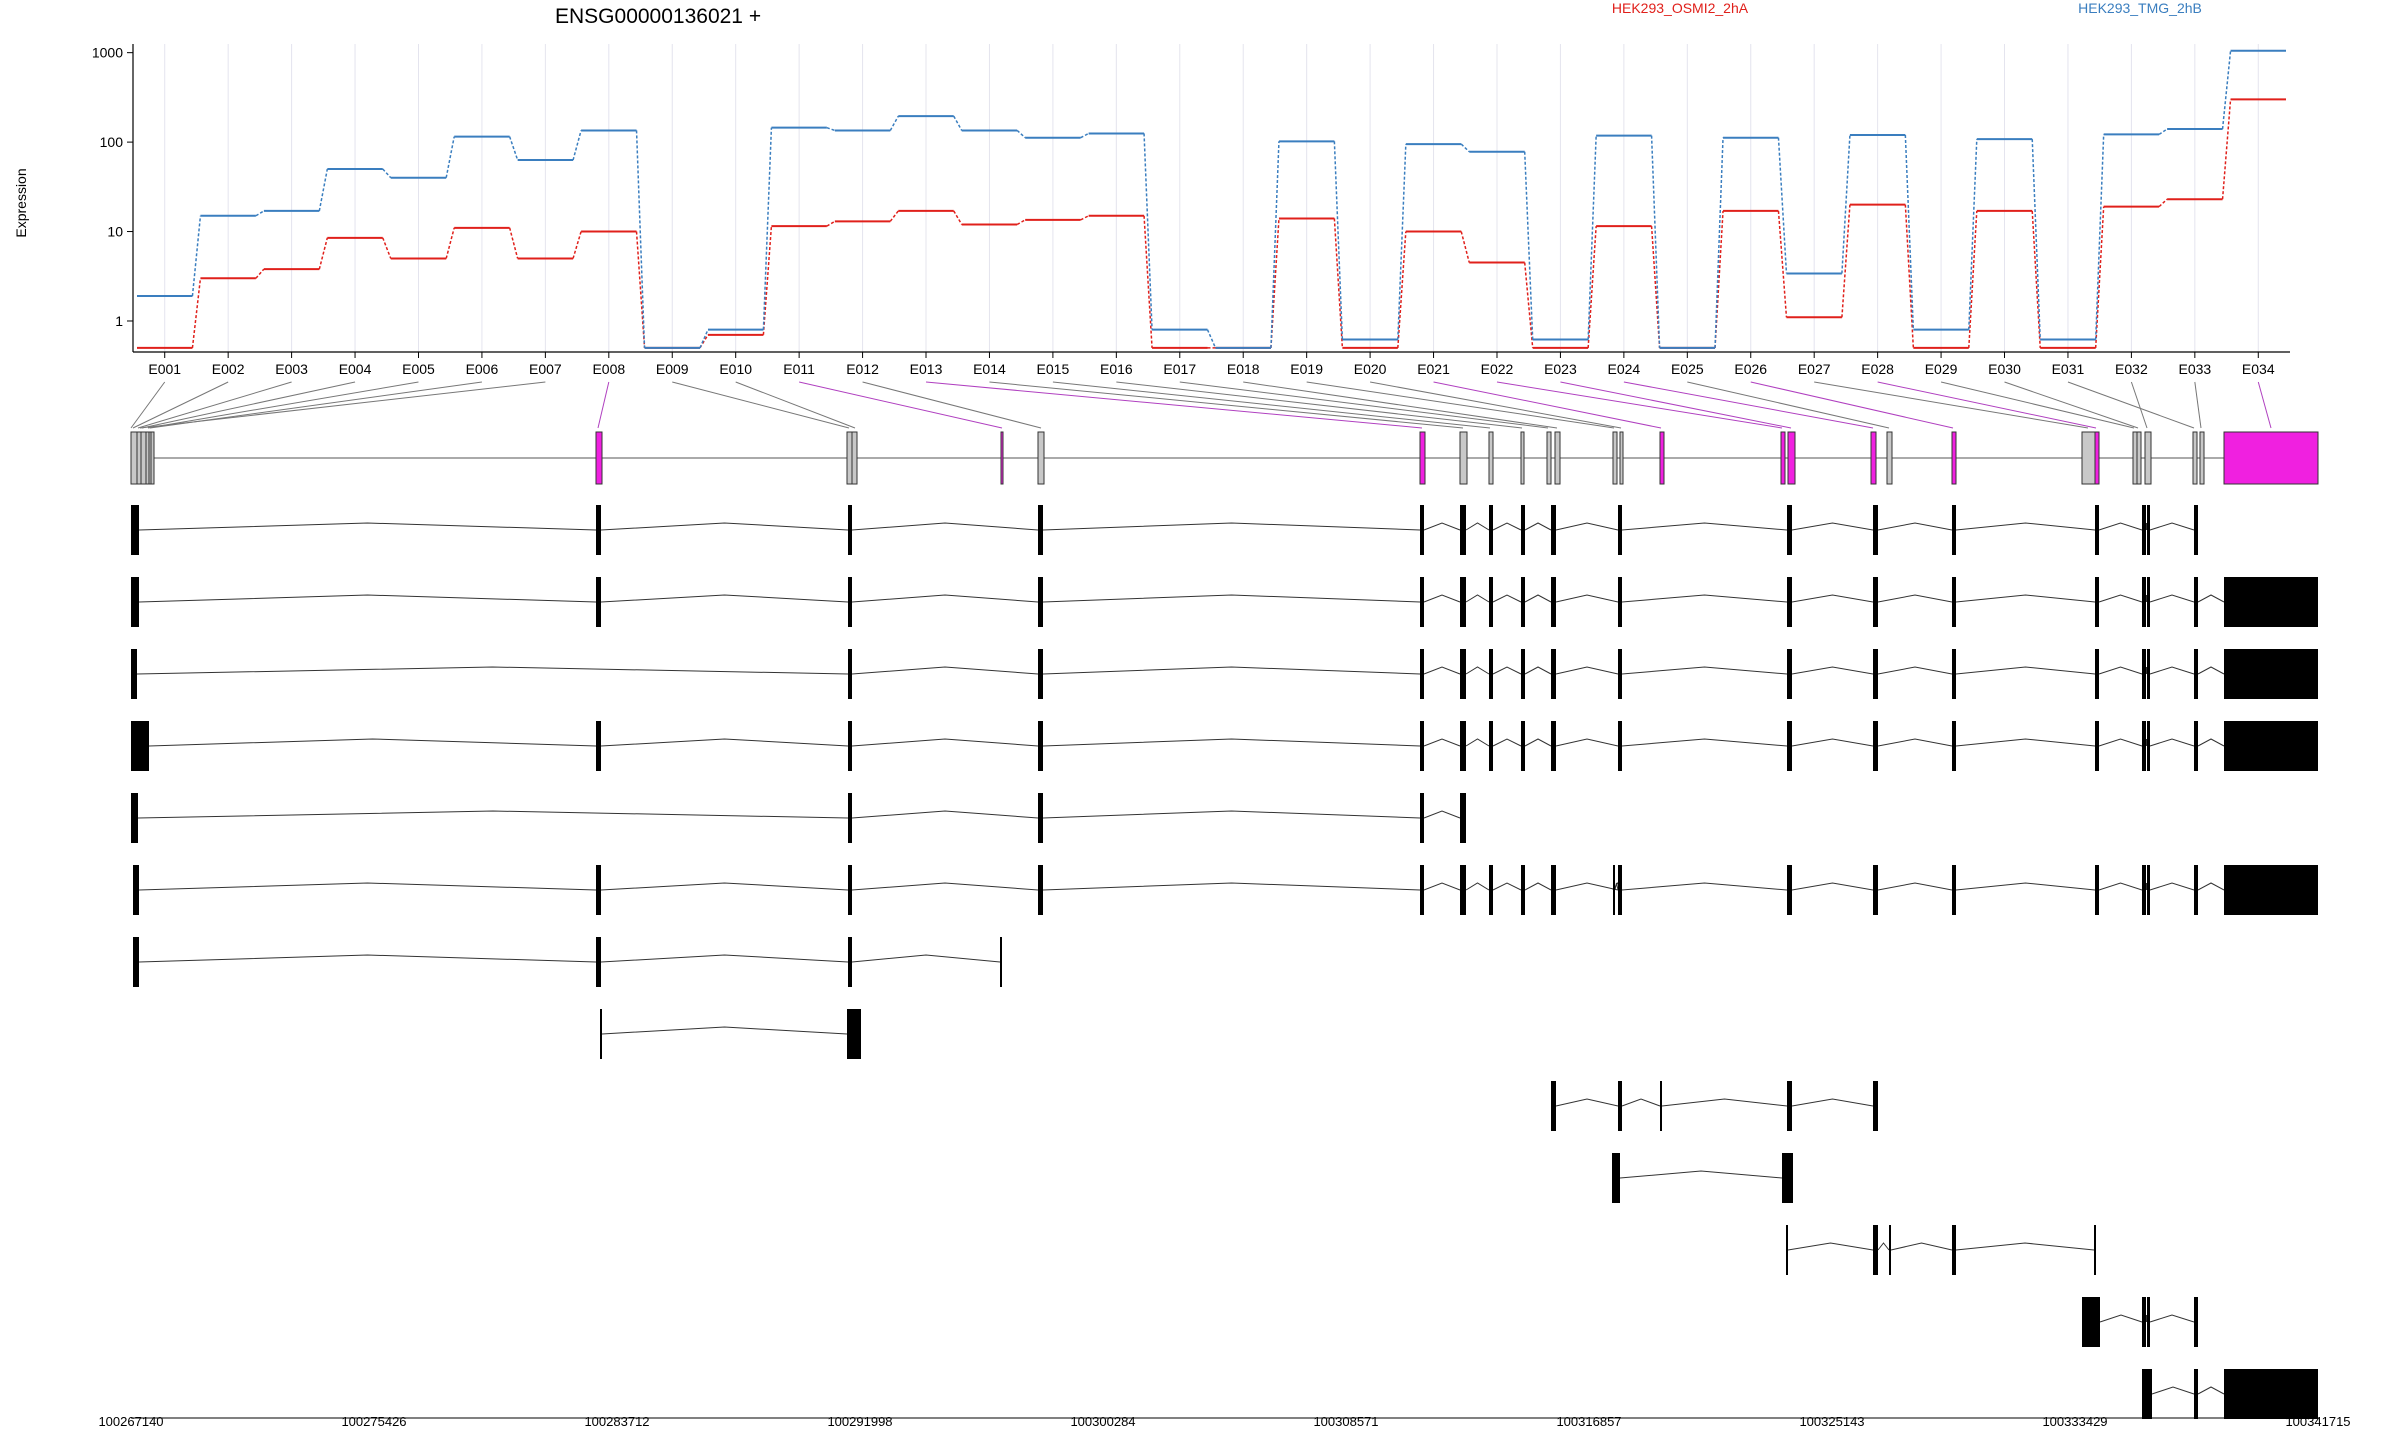  I want to click on coord-tick-label: 100267140, so click(130, 1421).